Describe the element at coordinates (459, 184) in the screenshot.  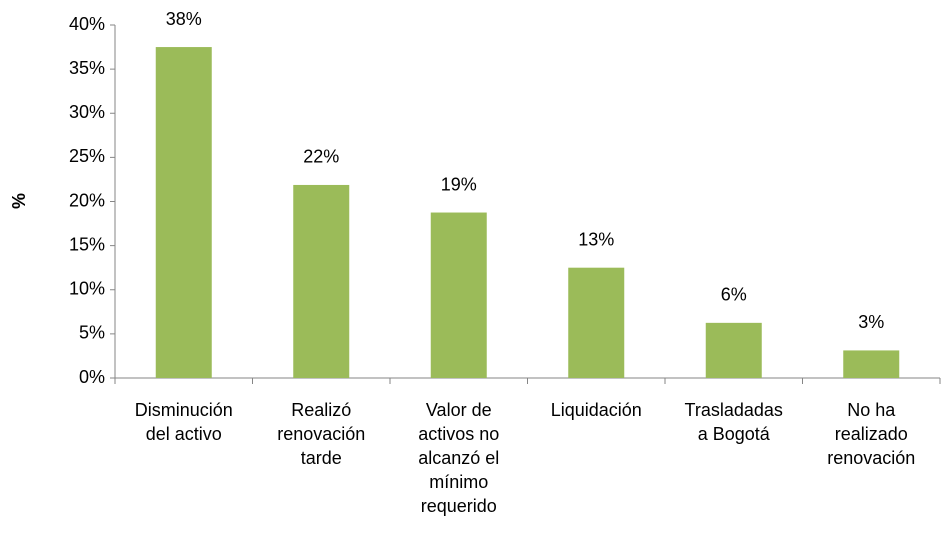
I see `data-label: 19%` at that location.